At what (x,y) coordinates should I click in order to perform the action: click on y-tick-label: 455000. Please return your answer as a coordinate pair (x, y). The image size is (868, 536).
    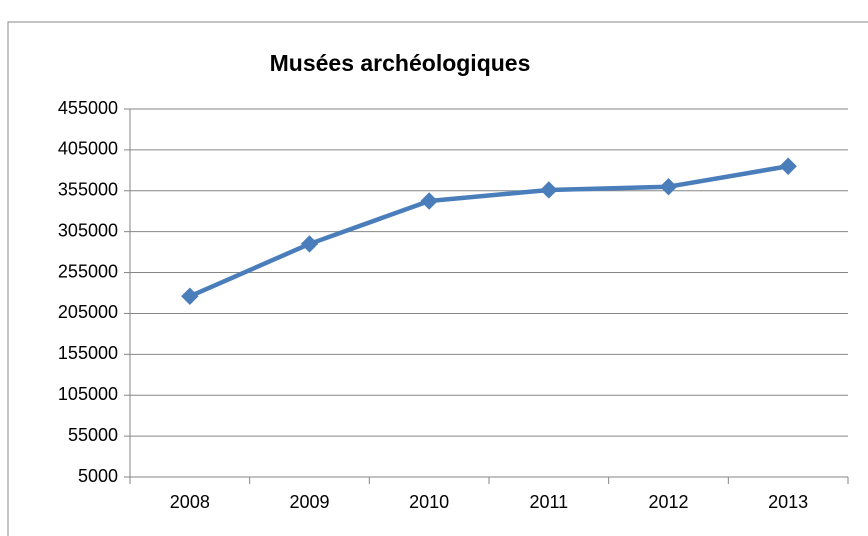
    Looking at the image, I should click on (88, 108).